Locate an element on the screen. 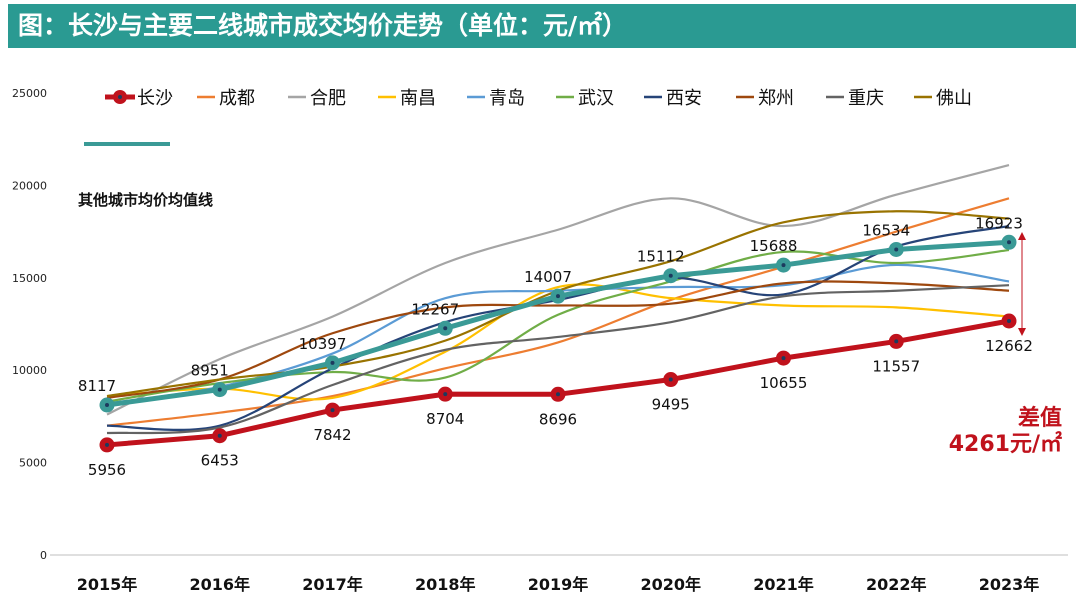 The image size is (1080, 605). legend-item: 成都 is located at coordinates (226, 98).